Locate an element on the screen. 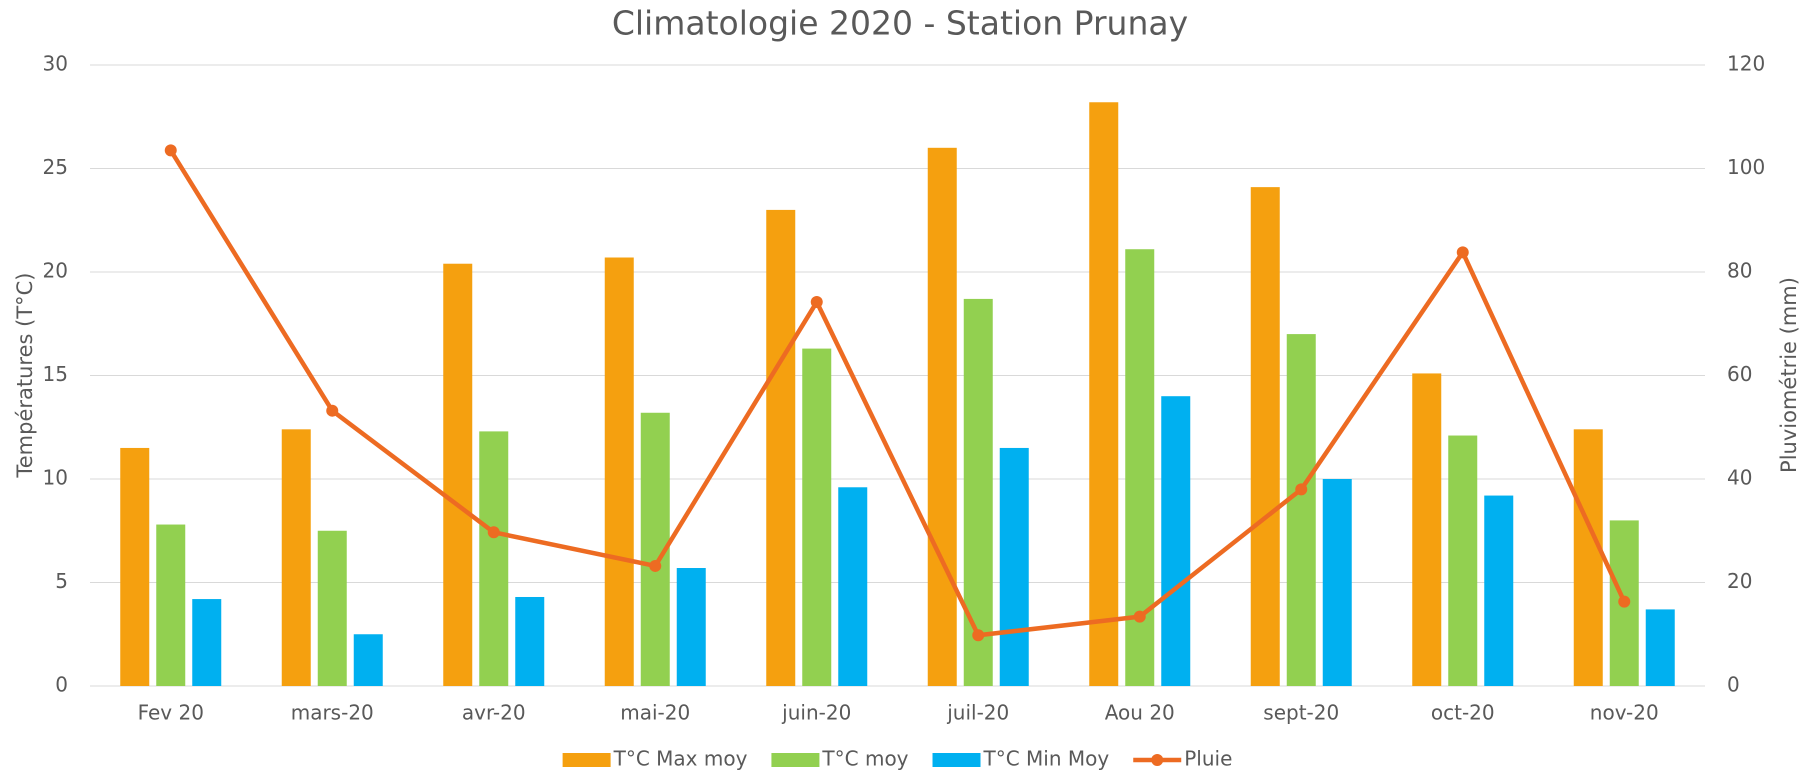  chart-title: Climatologie 2020 - Station Prunay is located at coordinates (900, 23).